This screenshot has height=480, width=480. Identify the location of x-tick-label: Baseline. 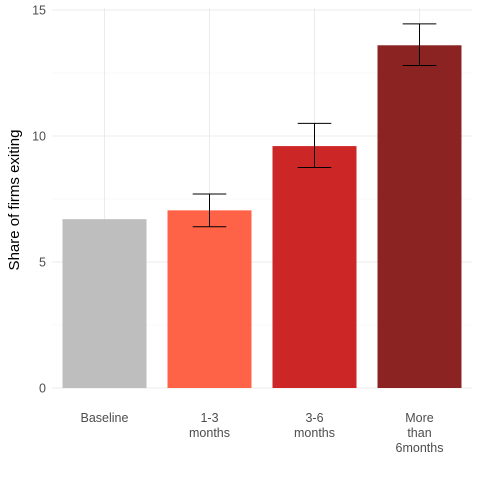
(105, 418).